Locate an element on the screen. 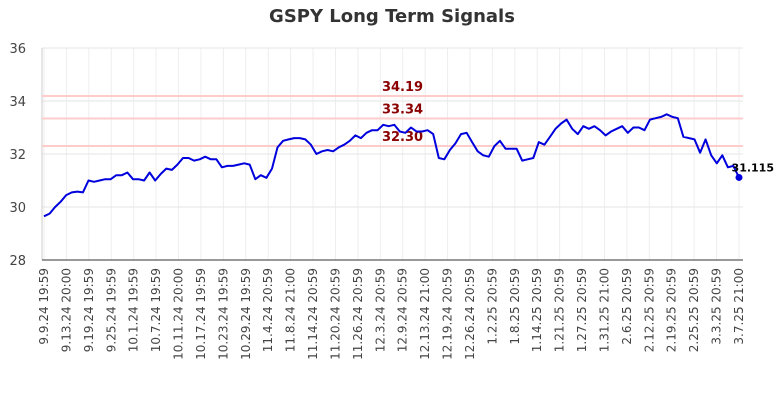  x-tick-label: 9.13.24 20:00 is located at coordinates (66, 310).